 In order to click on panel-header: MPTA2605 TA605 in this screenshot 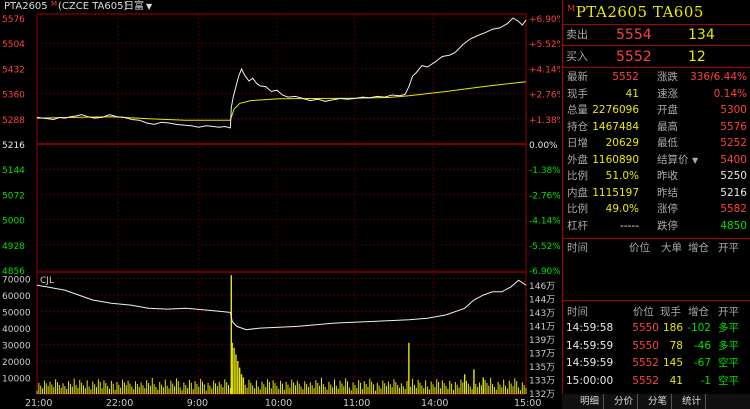, I will do `click(635, 12)`.